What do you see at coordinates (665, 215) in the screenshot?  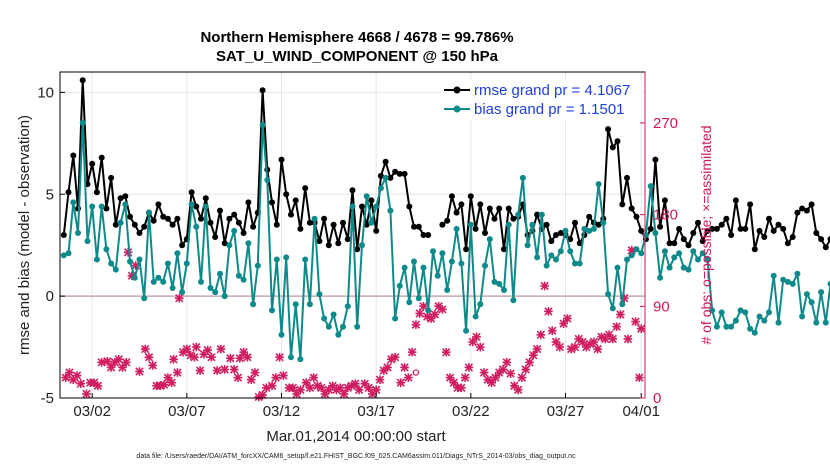 I see `right-tick-label-2: 180` at bounding box center [665, 215].